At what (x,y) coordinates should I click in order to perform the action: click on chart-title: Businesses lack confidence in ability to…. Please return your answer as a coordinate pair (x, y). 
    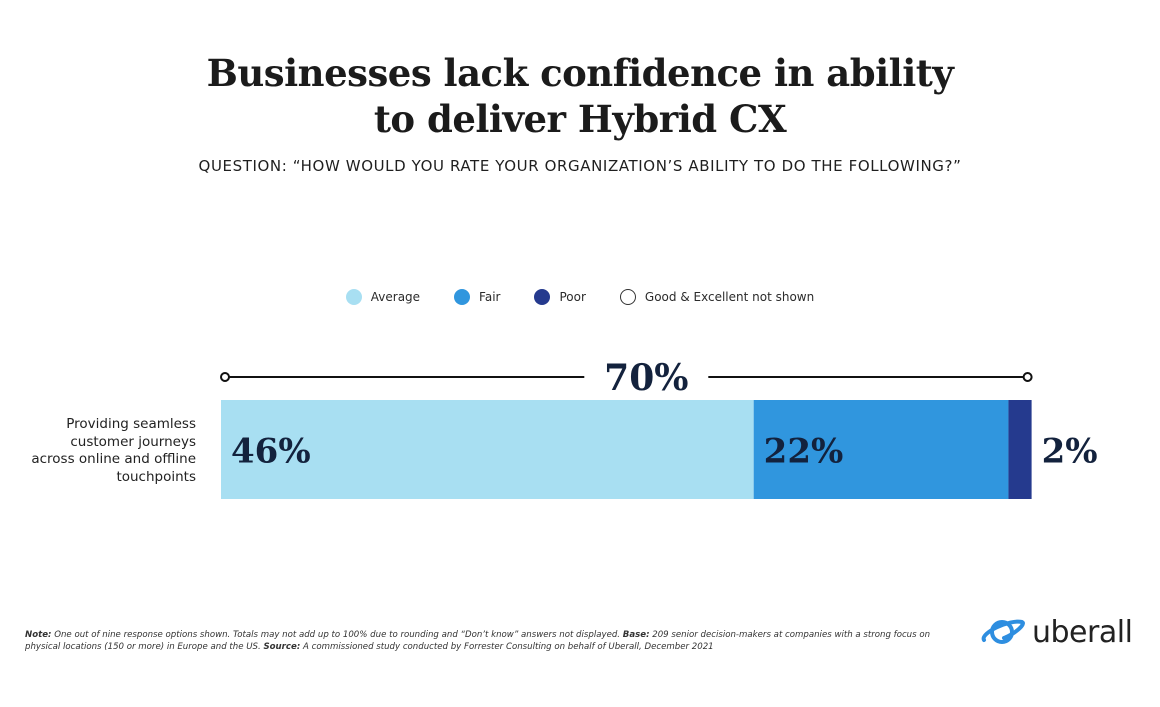
    Looking at the image, I should click on (580, 96).